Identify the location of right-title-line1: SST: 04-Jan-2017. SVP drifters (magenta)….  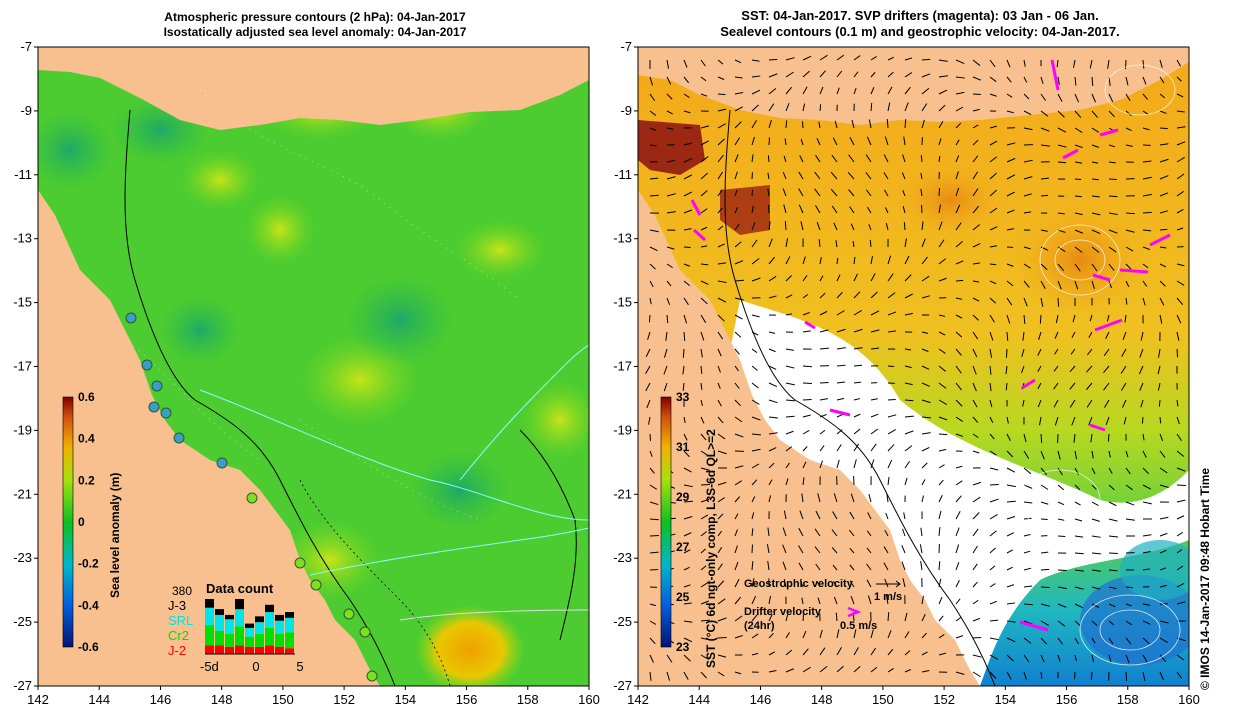
(920, 15).